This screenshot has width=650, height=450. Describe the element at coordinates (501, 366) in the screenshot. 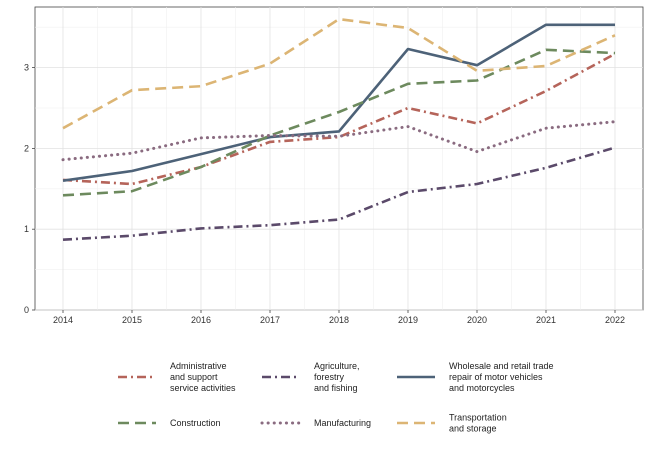

I see `legend-label-wholesale: Wholesale and retail trade` at that location.